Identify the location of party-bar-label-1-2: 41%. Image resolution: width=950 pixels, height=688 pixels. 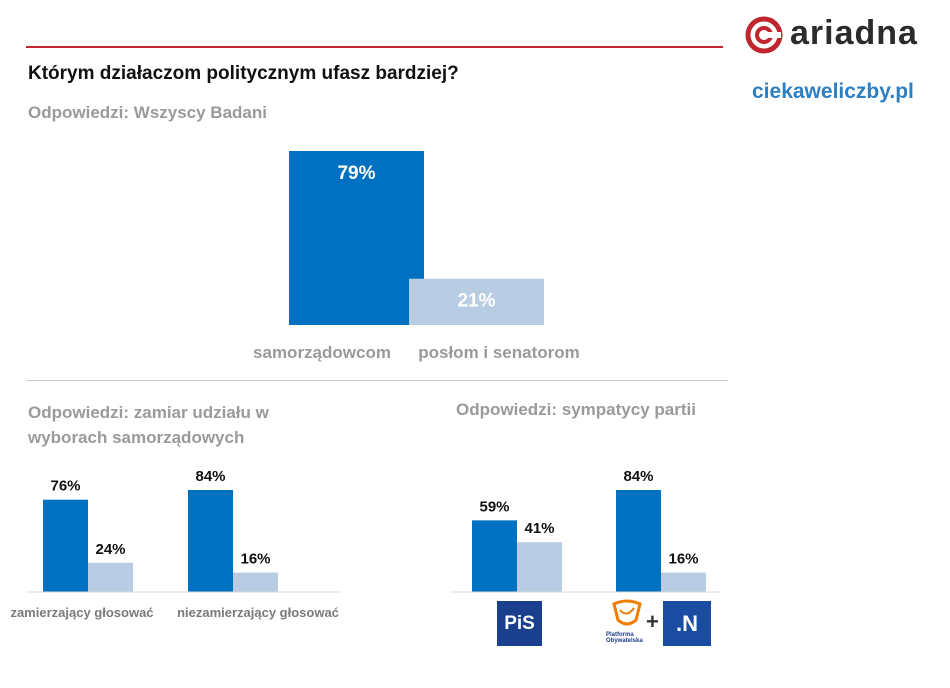
(539, 528).